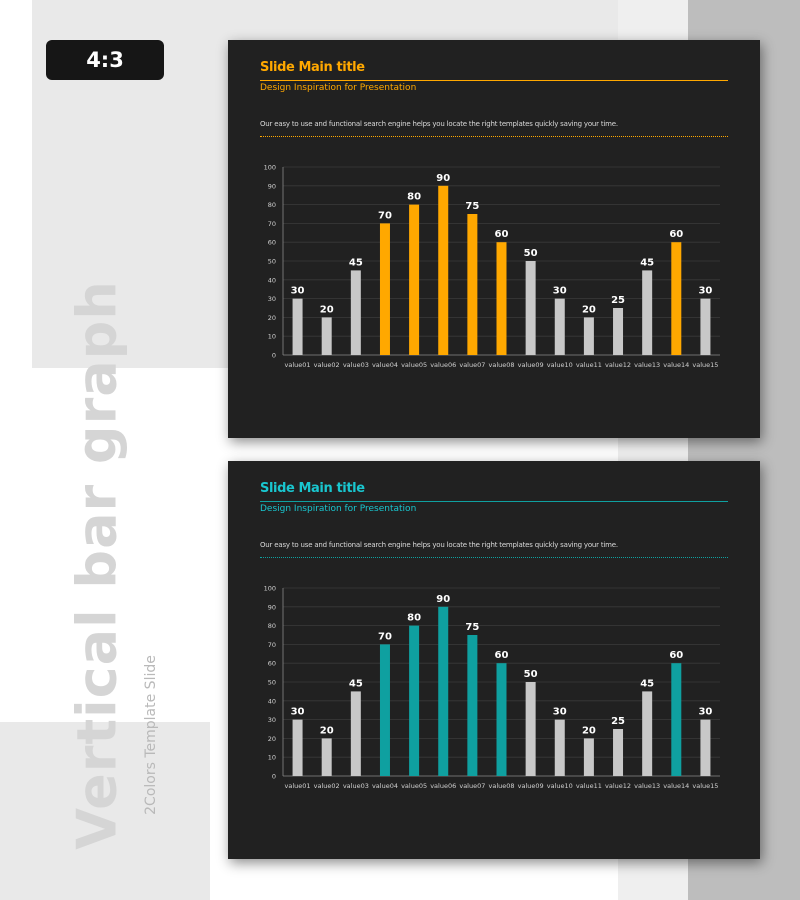 The height and width of the screenshot is (900, 800). I want to click on background-panel-bottom, so click(105, 811).